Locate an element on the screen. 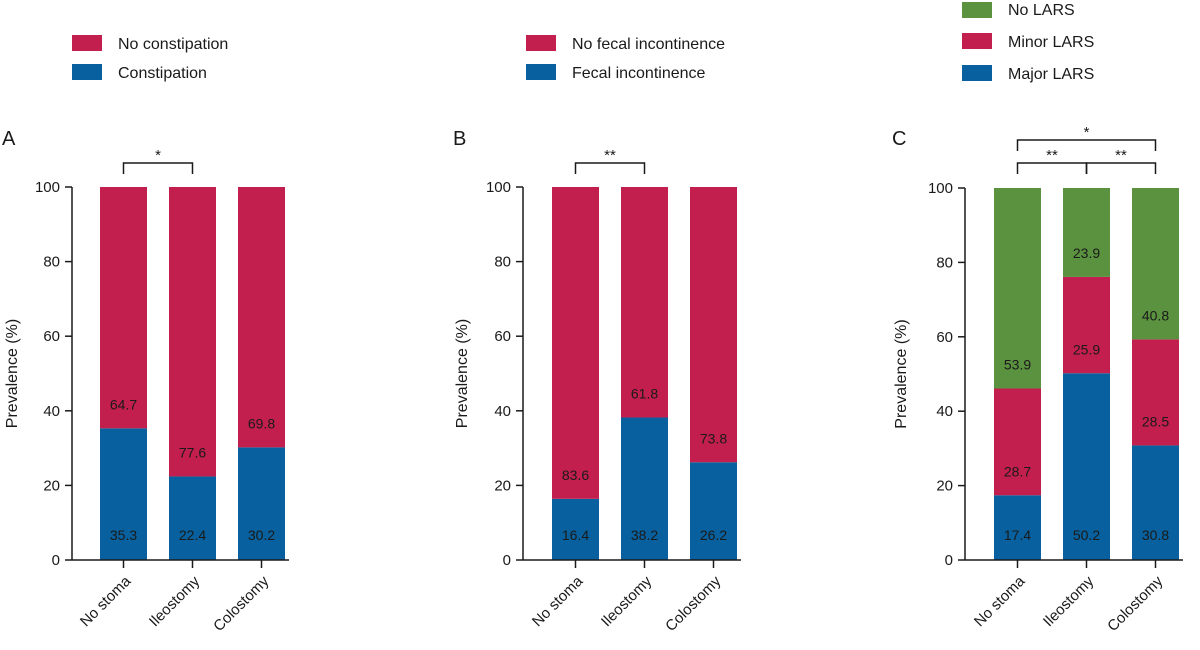 This screenshot has width=1200, height=650. panel-b-x-tick-label-ileostomy: Ileostomy is located at coordinates (627, 601).